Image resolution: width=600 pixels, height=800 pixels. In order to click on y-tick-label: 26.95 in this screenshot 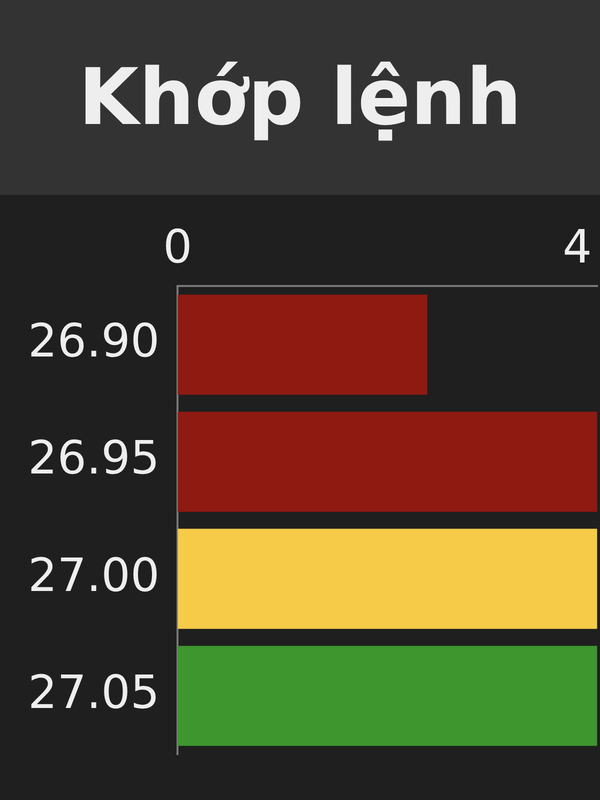, I will do `click(94, 457)`.